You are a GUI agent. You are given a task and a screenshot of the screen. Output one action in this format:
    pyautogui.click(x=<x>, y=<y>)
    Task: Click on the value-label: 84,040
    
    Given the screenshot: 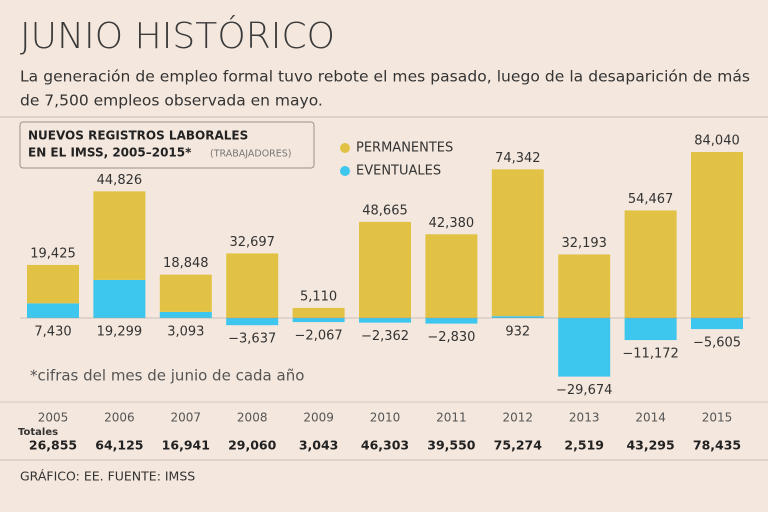 What is the action you would take?
    pyautogui.click(x=717, y=141)
    